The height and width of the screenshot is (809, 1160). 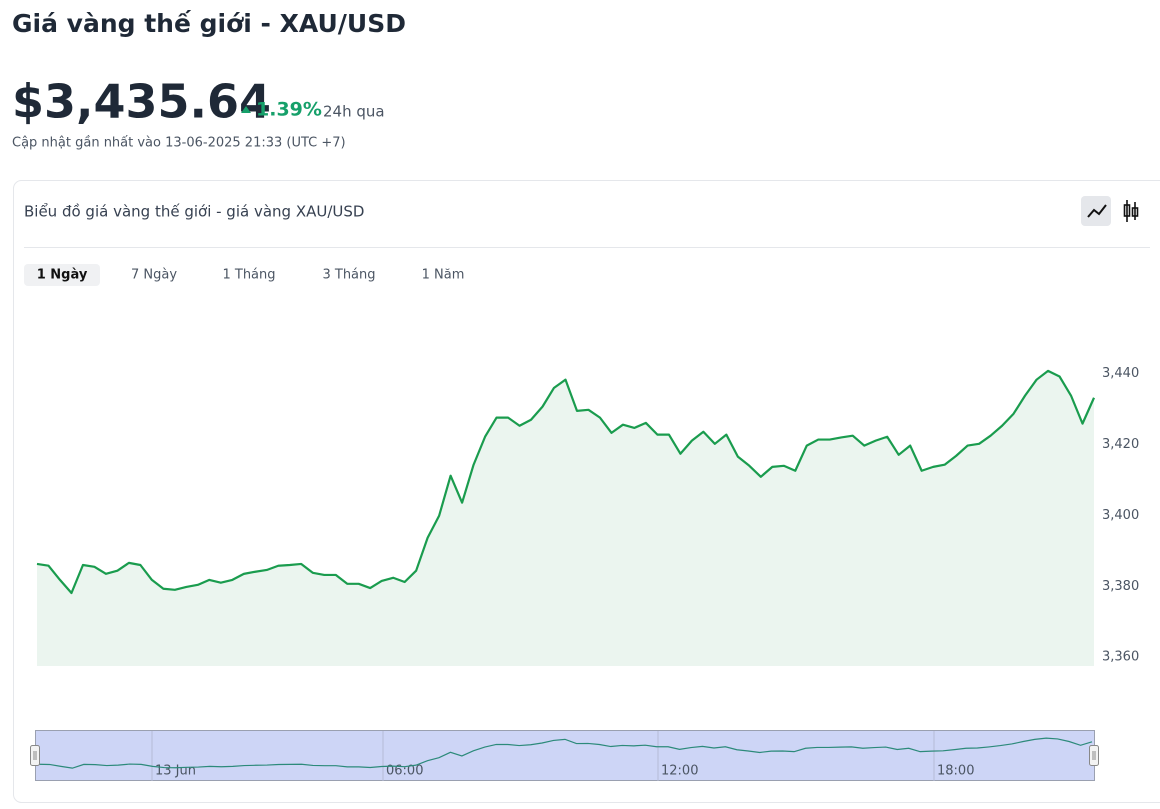 What do you see at coordinates (1120, 586) in the screenshot?
I see `y-tick-label: 3,380` at bounding box center [1120, 586].